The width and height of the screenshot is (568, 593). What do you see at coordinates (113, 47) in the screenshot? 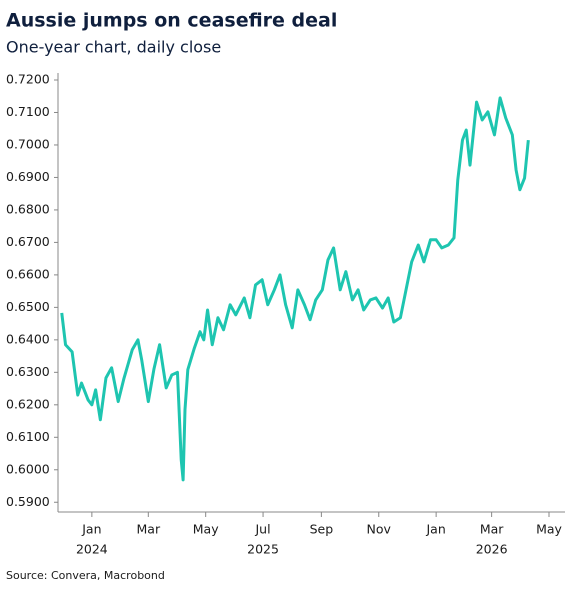
I see `chart-subtitle: One-year chart, daily close` at bounding box center [113, 47].